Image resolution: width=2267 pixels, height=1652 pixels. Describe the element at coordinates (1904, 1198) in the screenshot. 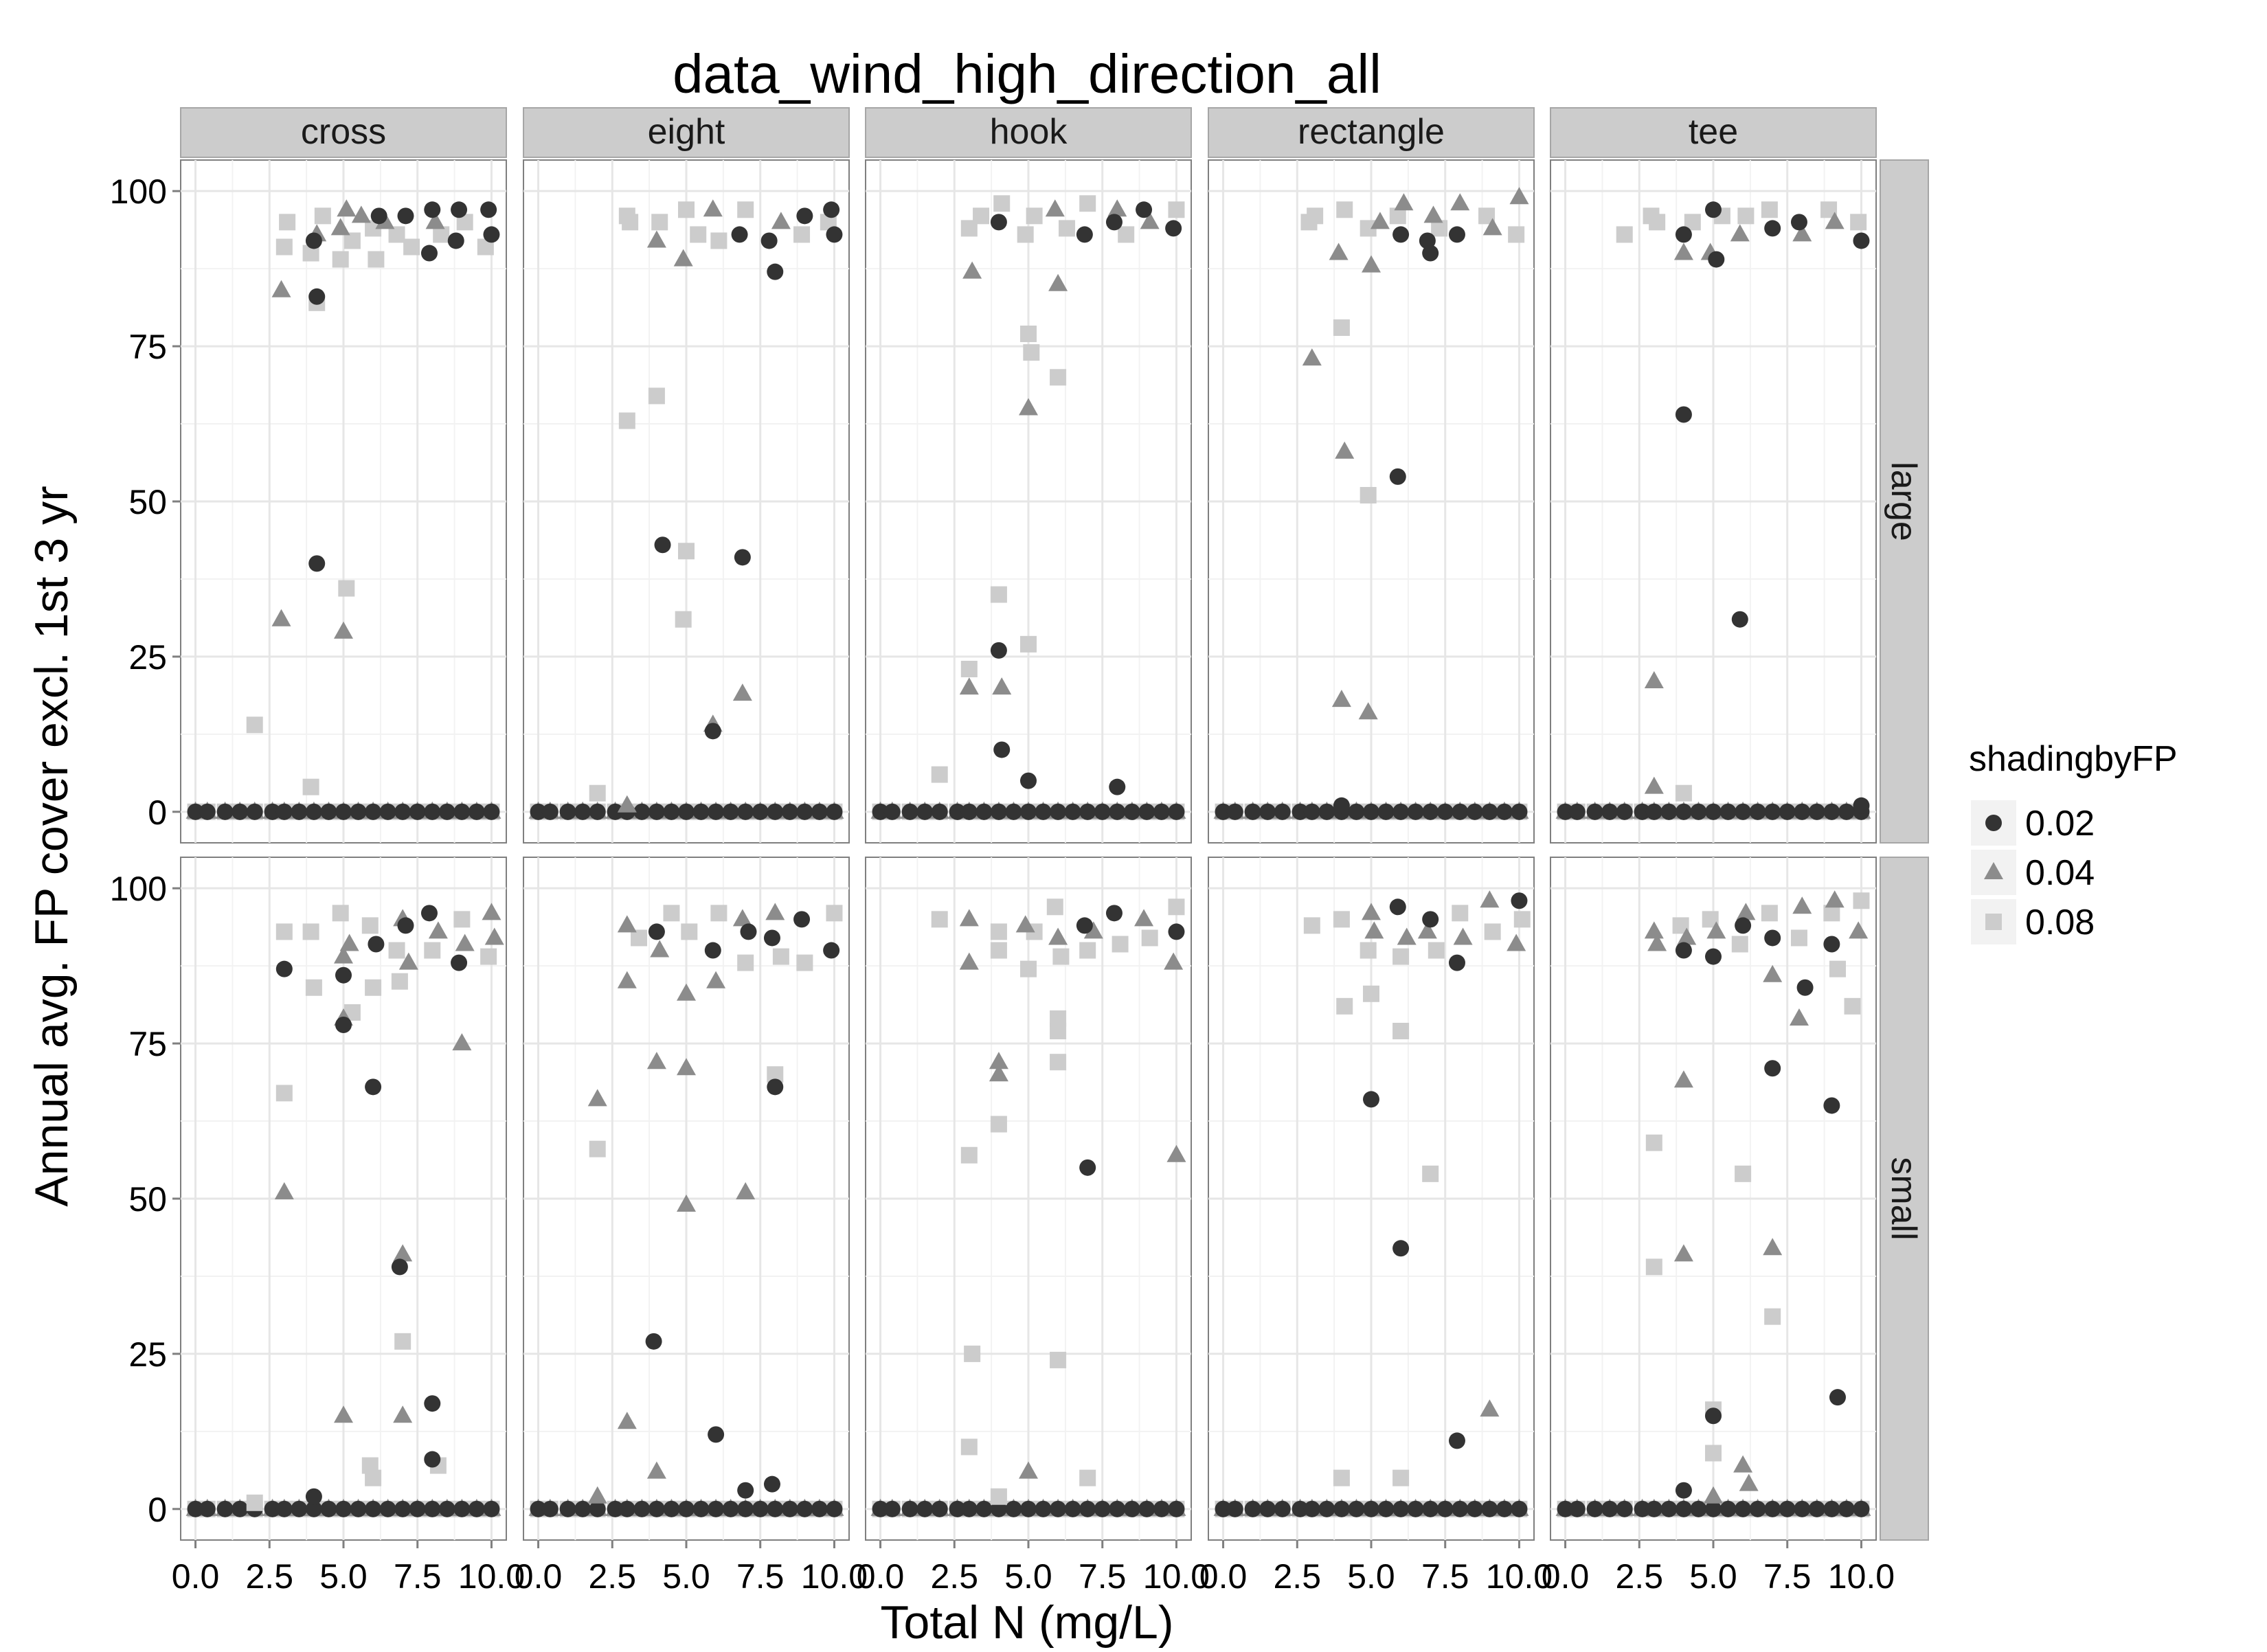

I see `facet-label-small: small` at that location.